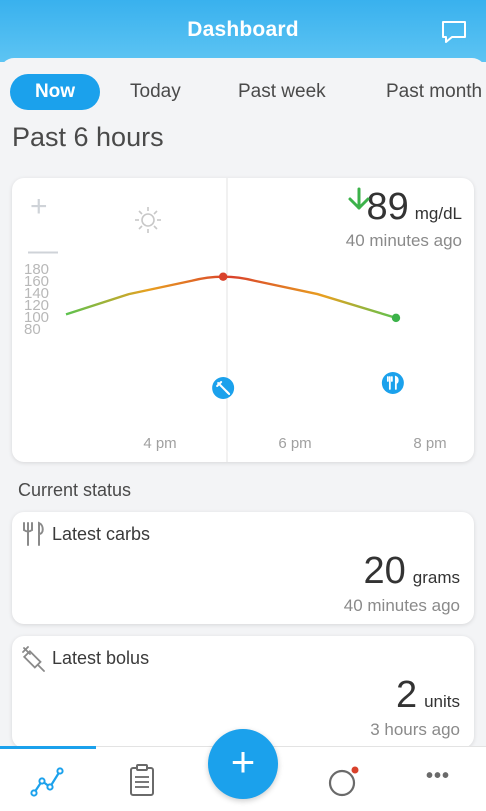  I want to click on arrow-down-icon, so click(359, 198).